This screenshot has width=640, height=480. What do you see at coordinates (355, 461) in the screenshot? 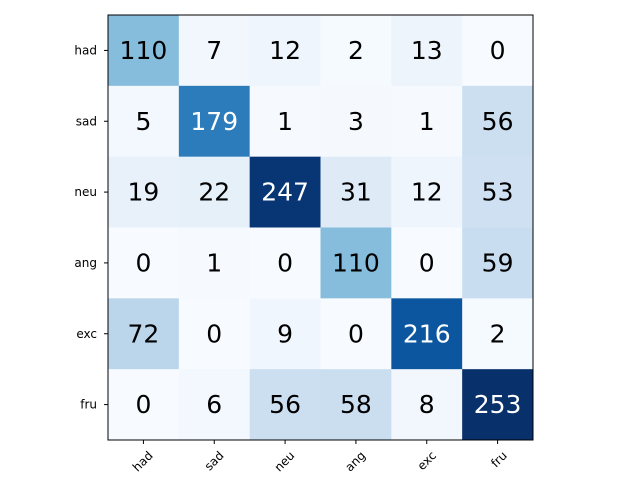
I see `x-tick-label: ang` at bounding box center [355, 461].